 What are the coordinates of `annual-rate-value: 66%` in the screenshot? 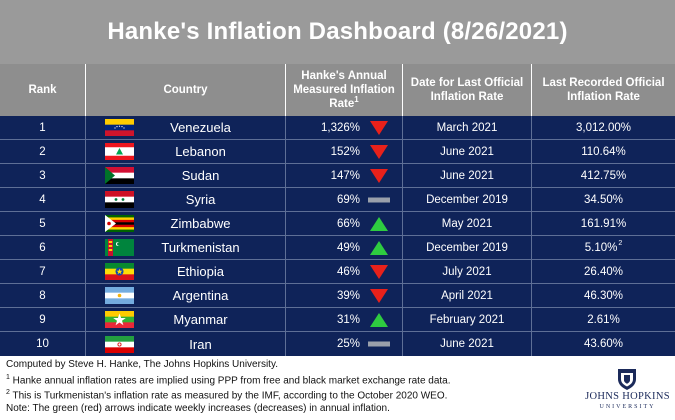 It's located at (348, 223).